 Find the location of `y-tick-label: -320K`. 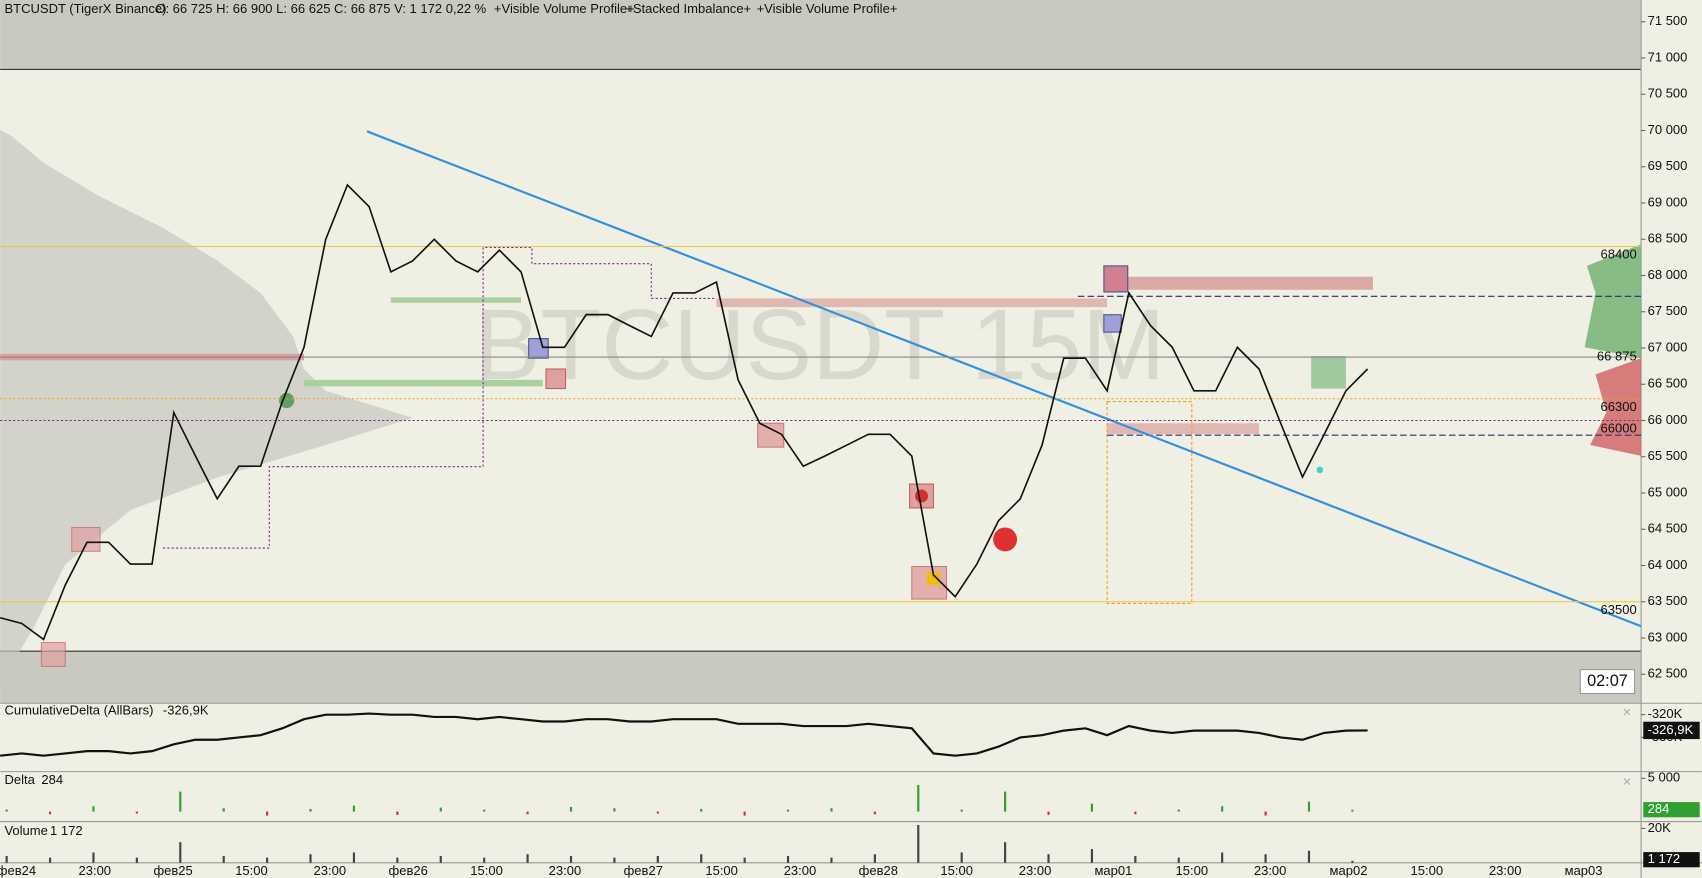

y-tick-label: -320K is located at coordinates (1665, 713).